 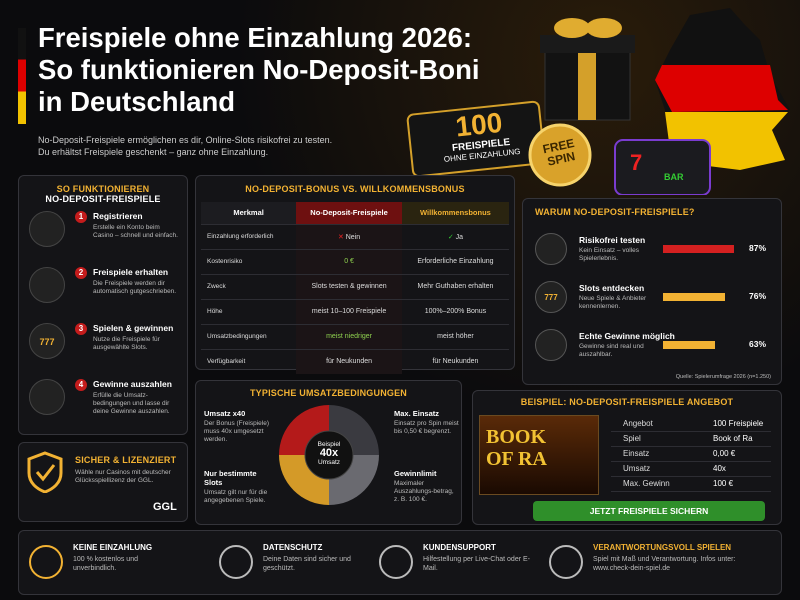 I want to click on donut-hole, so click(x=329, y=455).